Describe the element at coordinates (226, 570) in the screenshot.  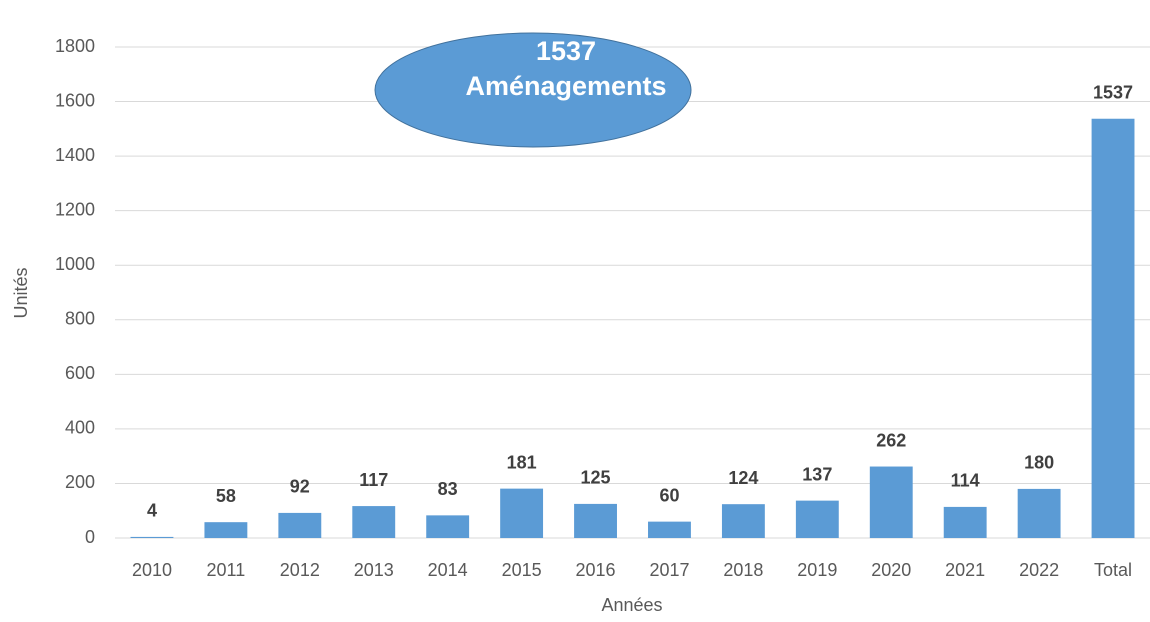
I see `x-tick-label: 2011` at that location.